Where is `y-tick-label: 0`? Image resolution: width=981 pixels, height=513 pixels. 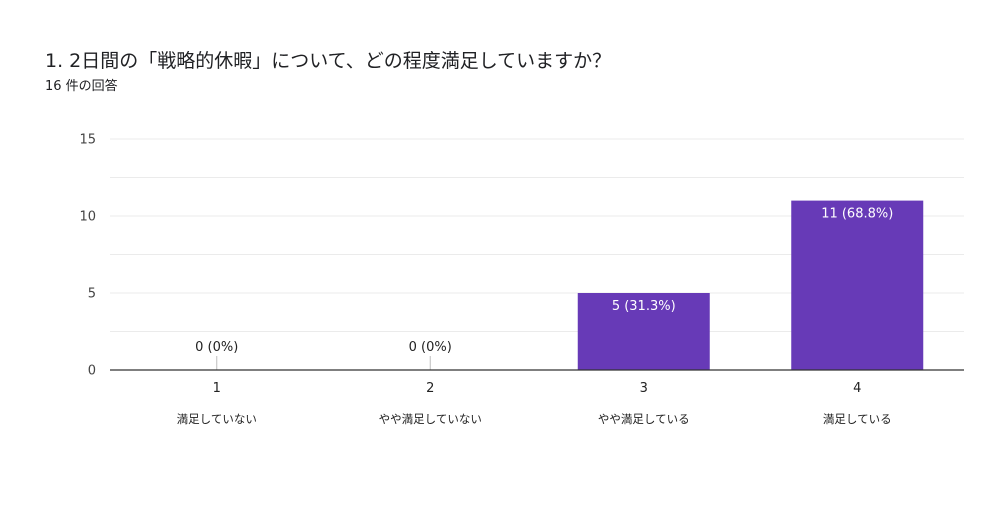
y-tick-label: 0 is located at coordinates (92, 371).